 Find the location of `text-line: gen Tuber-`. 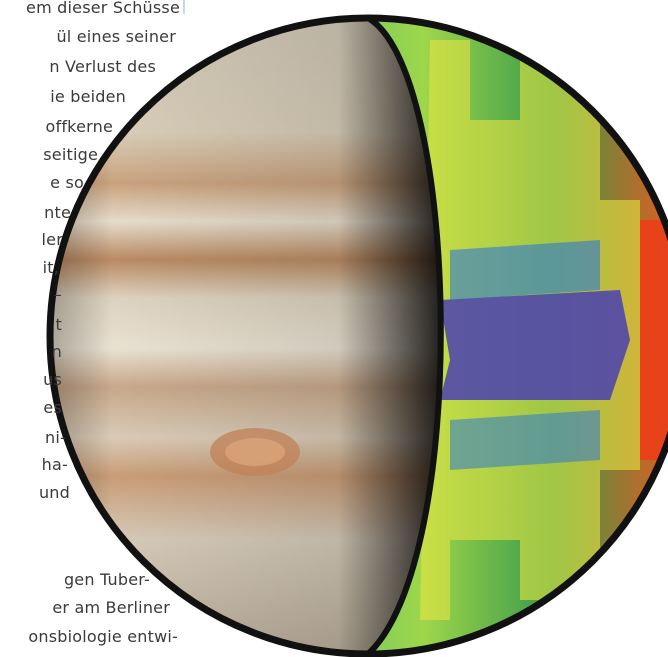

text-line: gen Tuber- is located at coordinates (106, 579).